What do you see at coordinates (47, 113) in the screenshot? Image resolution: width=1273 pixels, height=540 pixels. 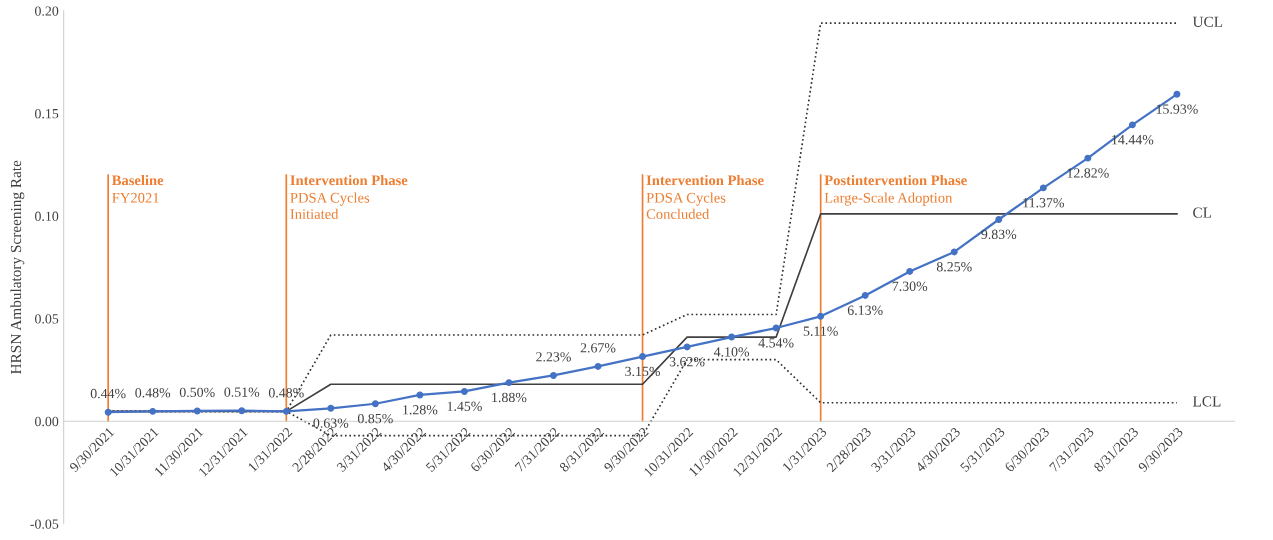 I see `y-tick-label: 0.15` at bounding box center [47, 113].